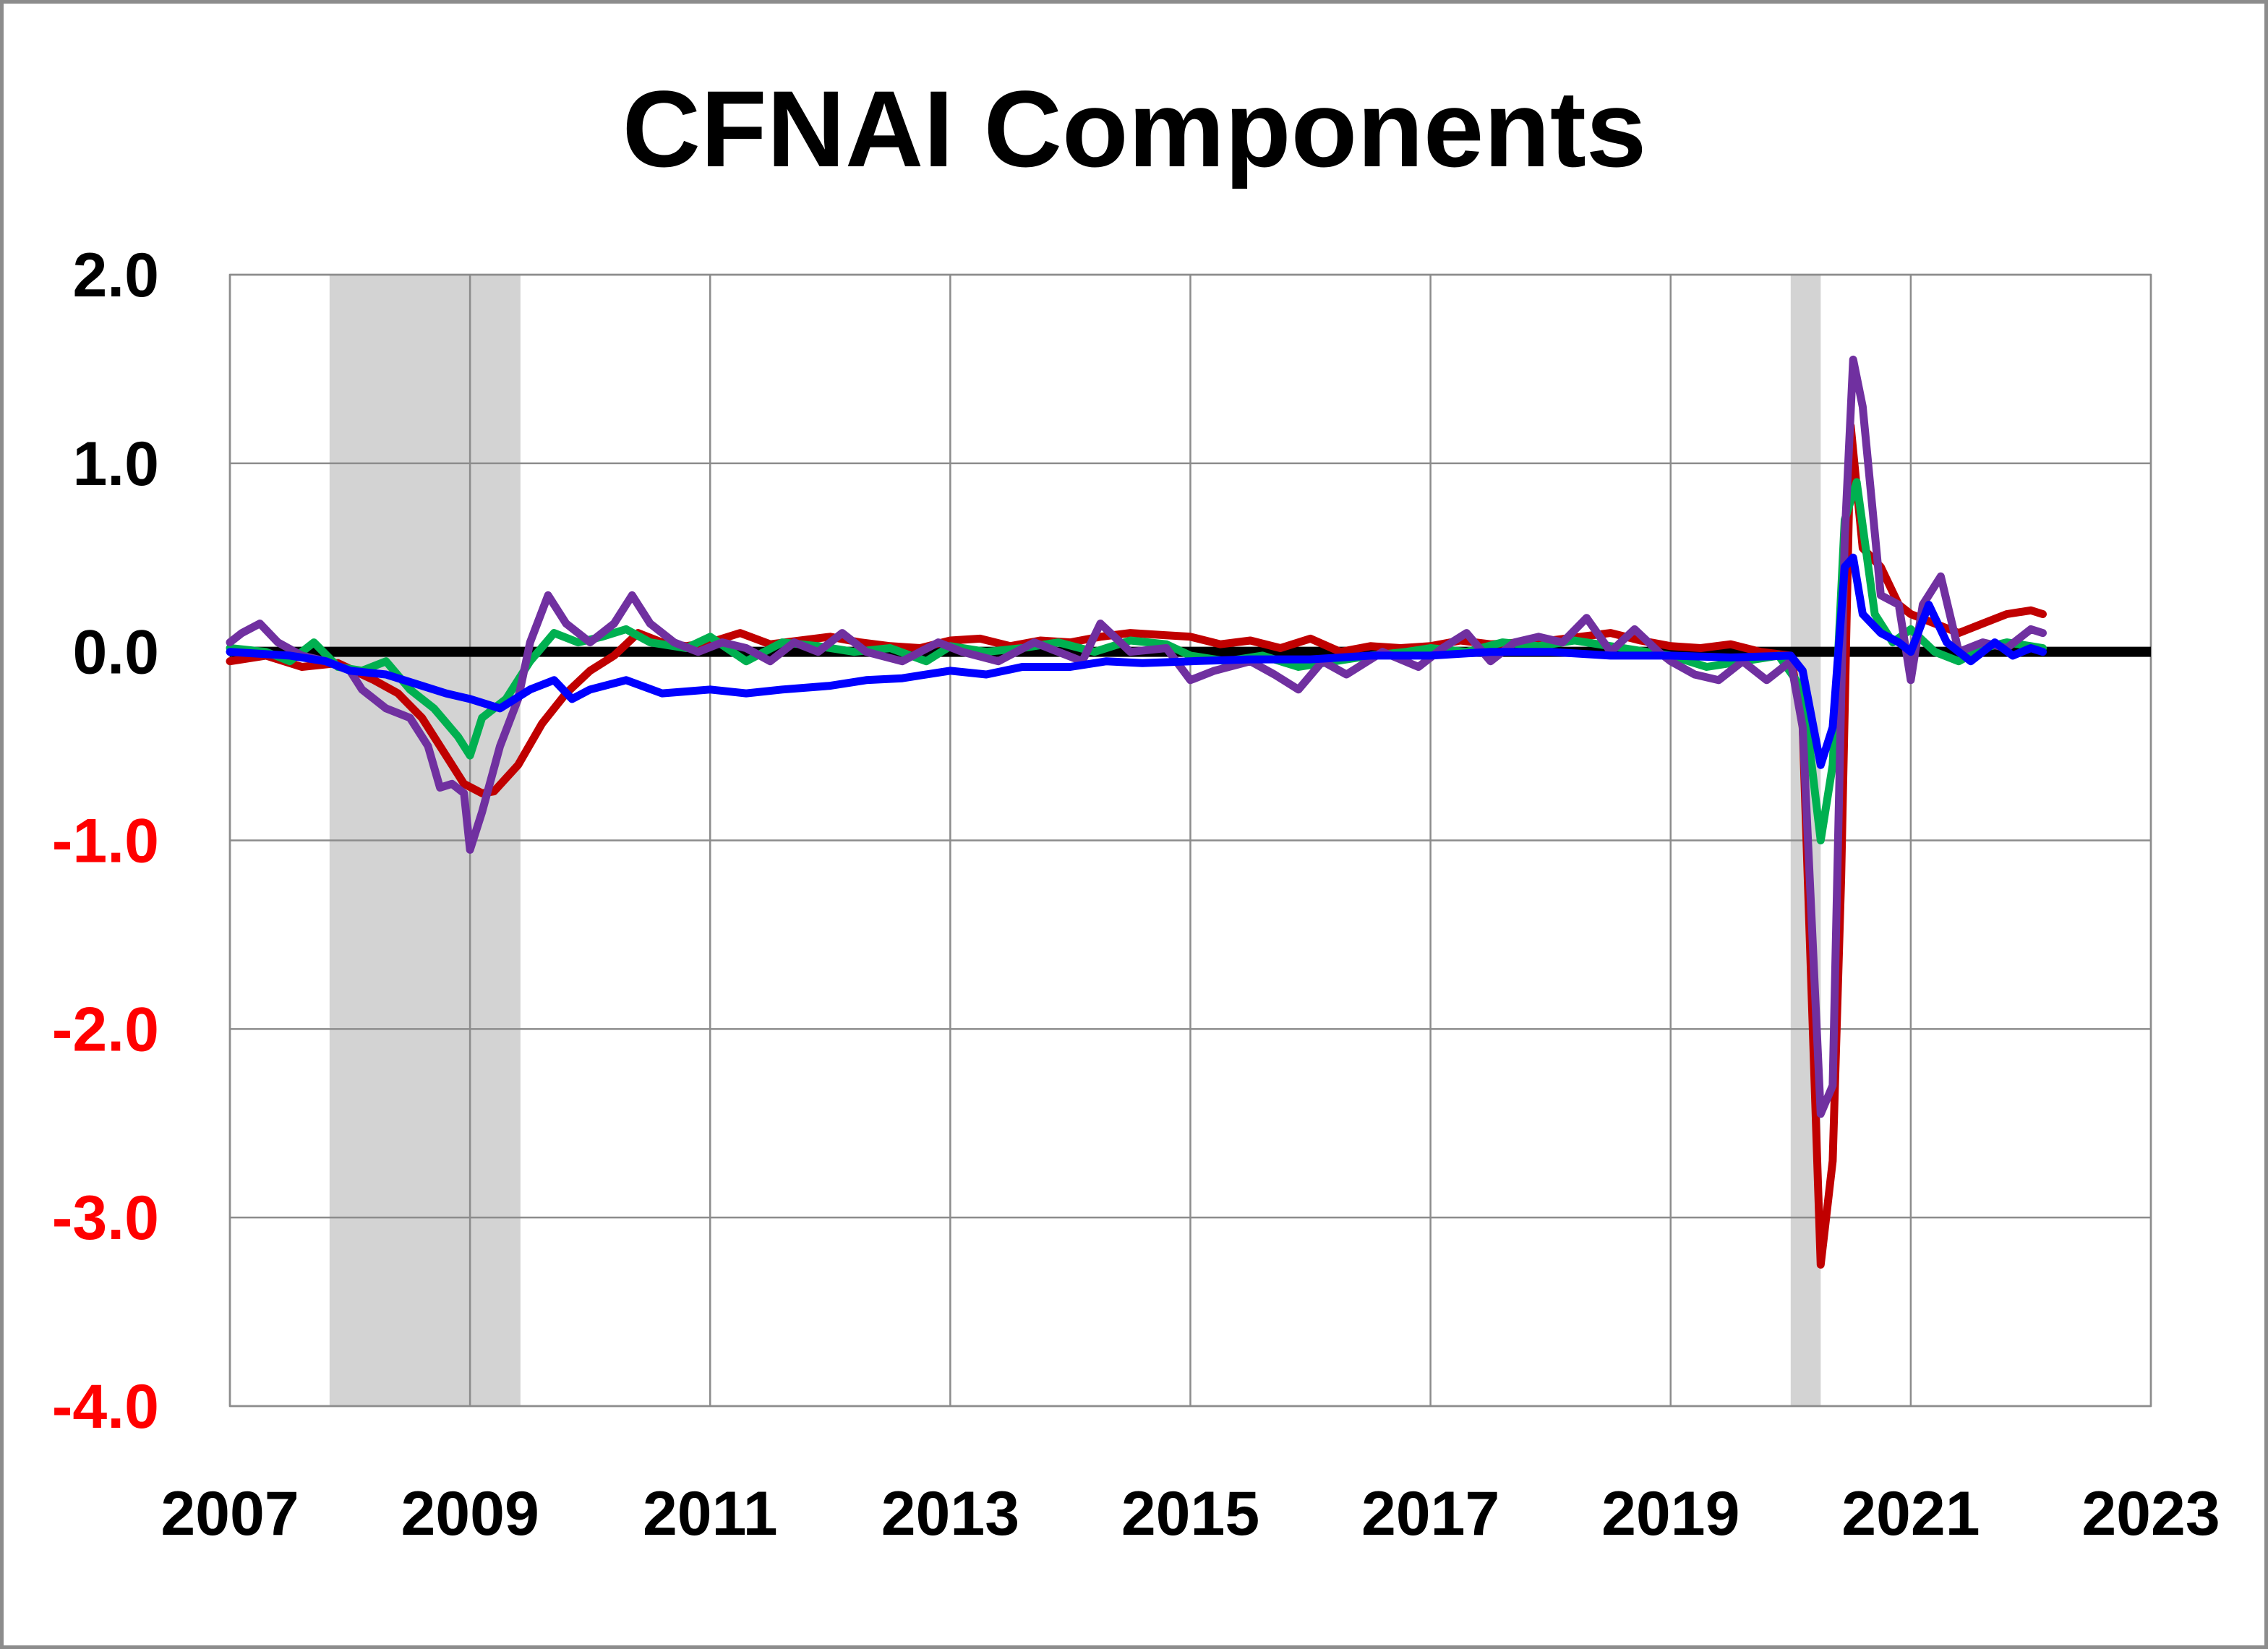 The width and height of the screenshot is (2268, 1649). What do you see at coordinates (950, 1514) in the screenshot?
I see `x-tick-label: 2013` at bounding box center [950, 1514].